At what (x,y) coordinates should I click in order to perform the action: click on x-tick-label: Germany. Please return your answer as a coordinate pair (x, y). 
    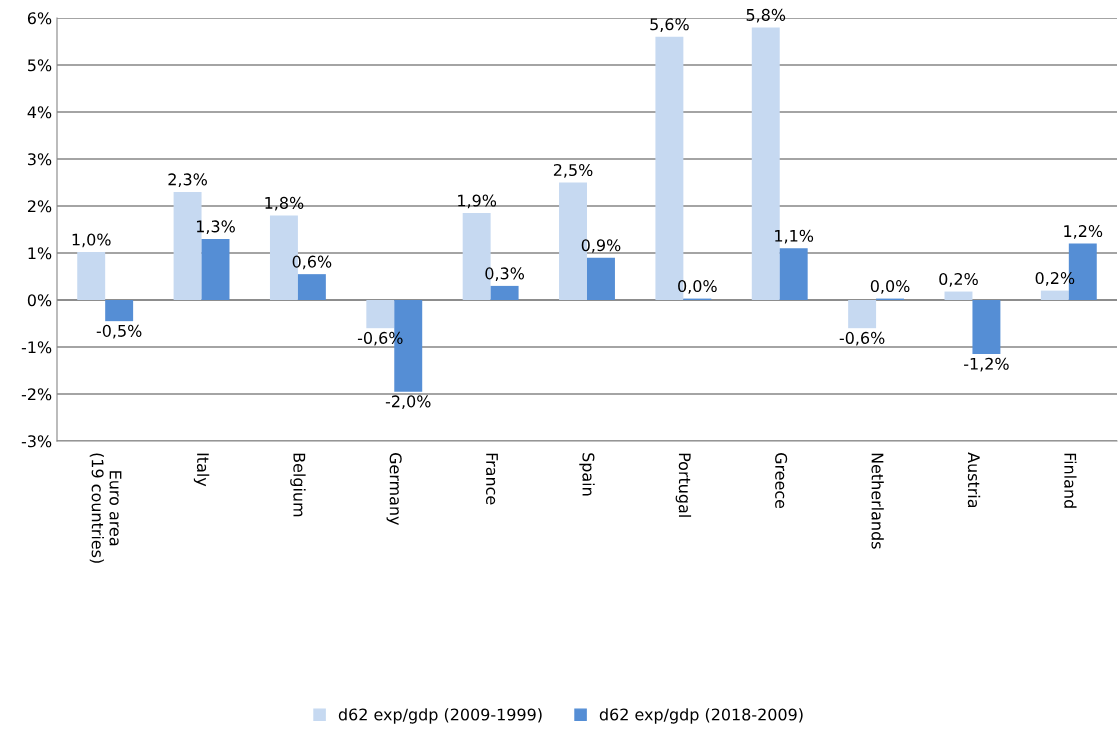
    Looking at the image, I should click on (394, 489).